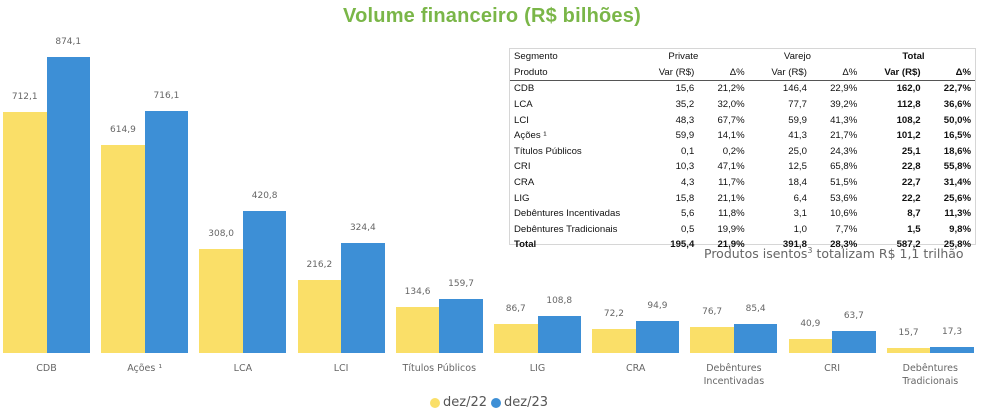 The height and width of the screenshot is (417, 984). Describe the element at coordinates (731, 120) in the screenshot. I see `private-delta-cell: 67,7%` at that location.